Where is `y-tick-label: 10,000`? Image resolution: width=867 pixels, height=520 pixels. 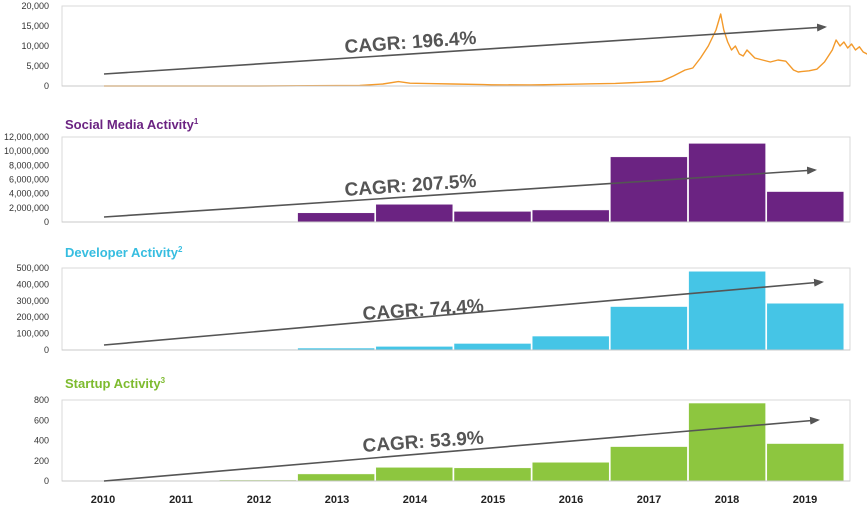 y-tick-label: 10,000 is located at coordinates (35, 46).